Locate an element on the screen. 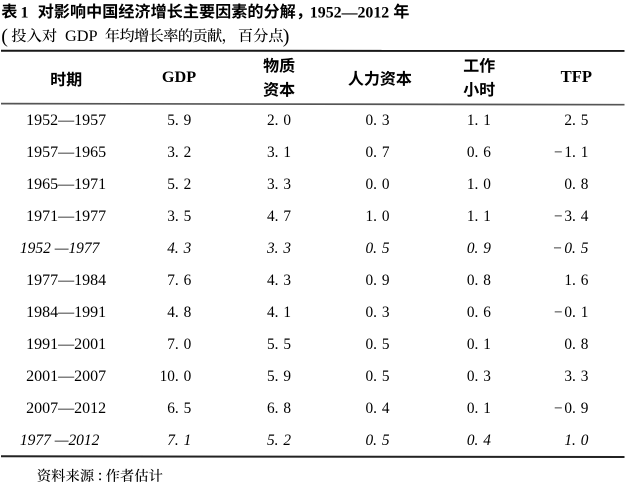 The image size is (627, 491). svg-text: 1952 —1977 is located at coordinates (60, 248).